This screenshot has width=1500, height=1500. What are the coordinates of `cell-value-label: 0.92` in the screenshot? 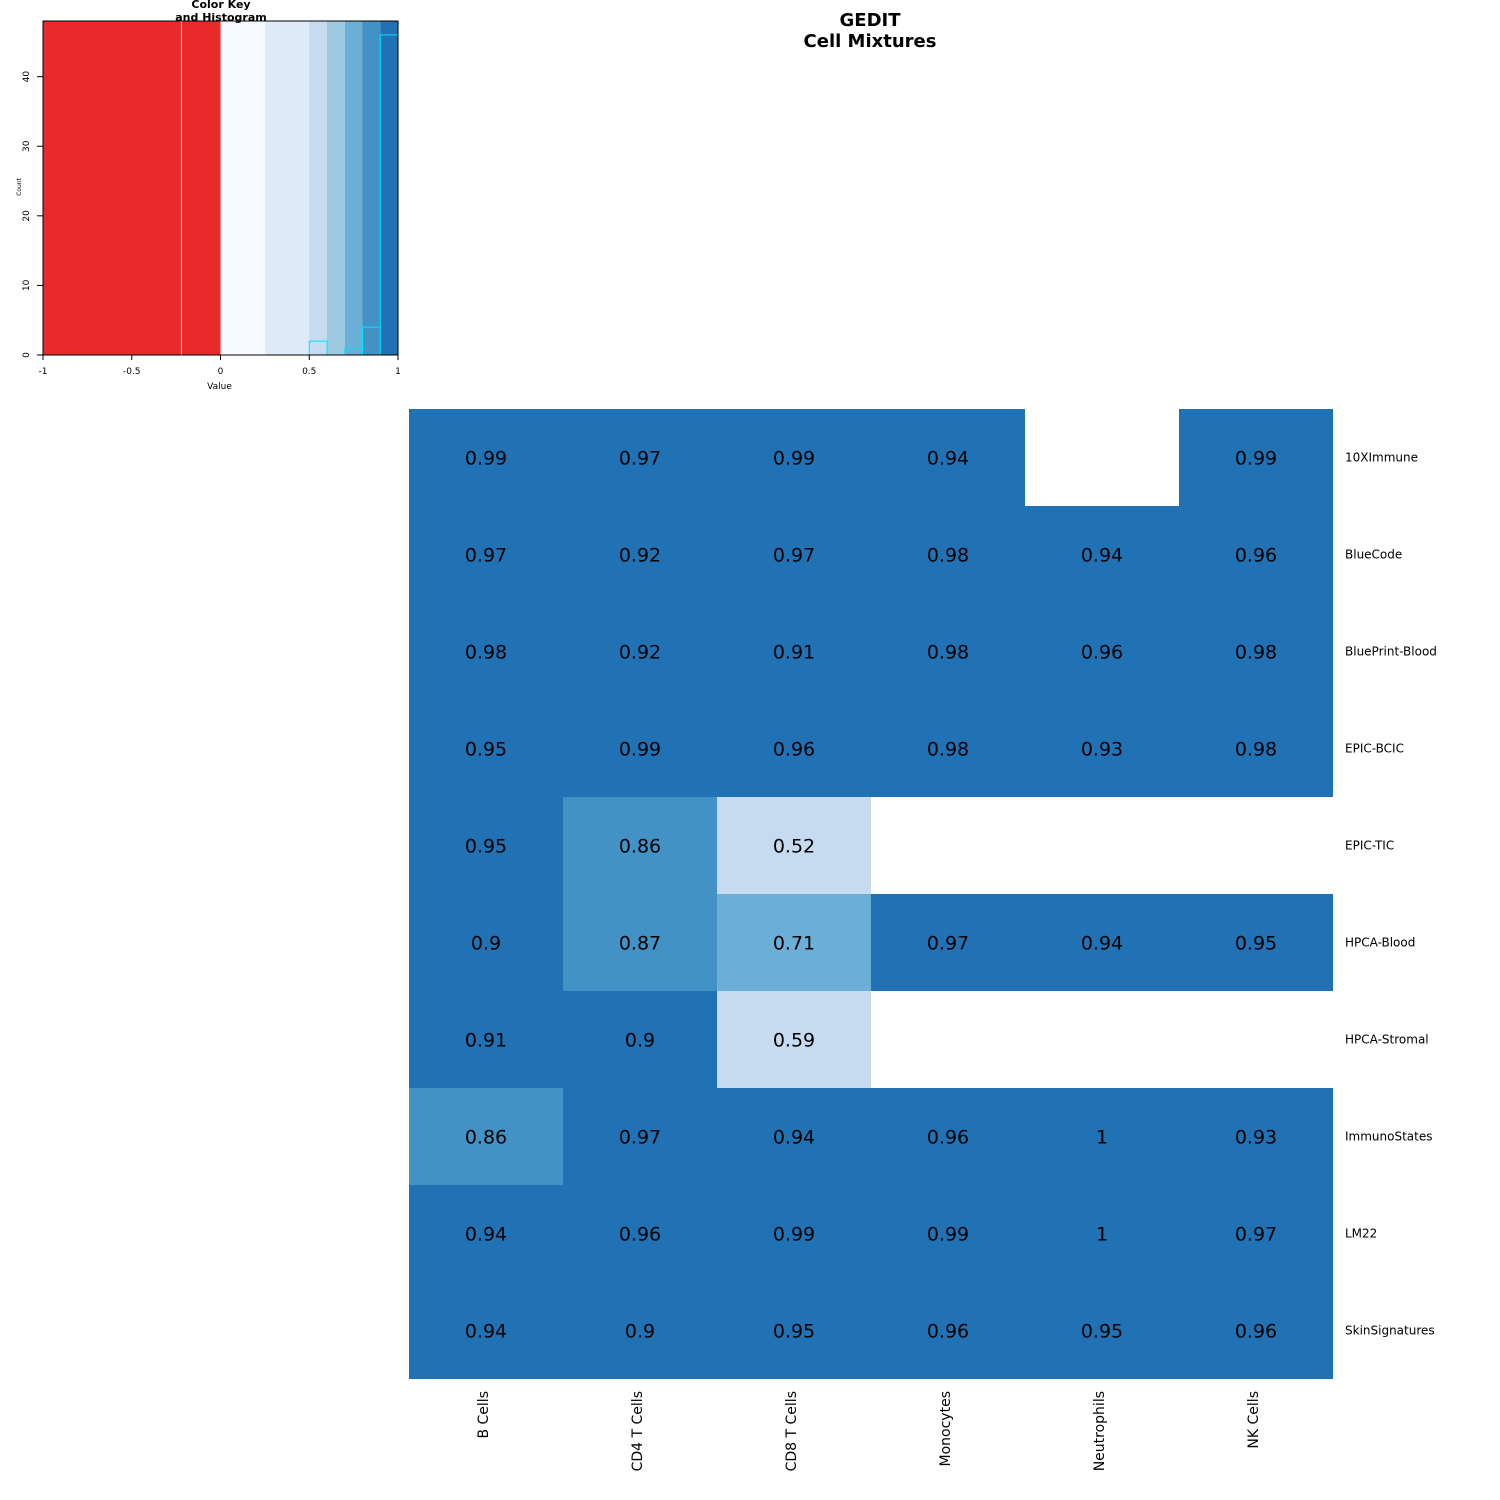 It's located at (640, 556).